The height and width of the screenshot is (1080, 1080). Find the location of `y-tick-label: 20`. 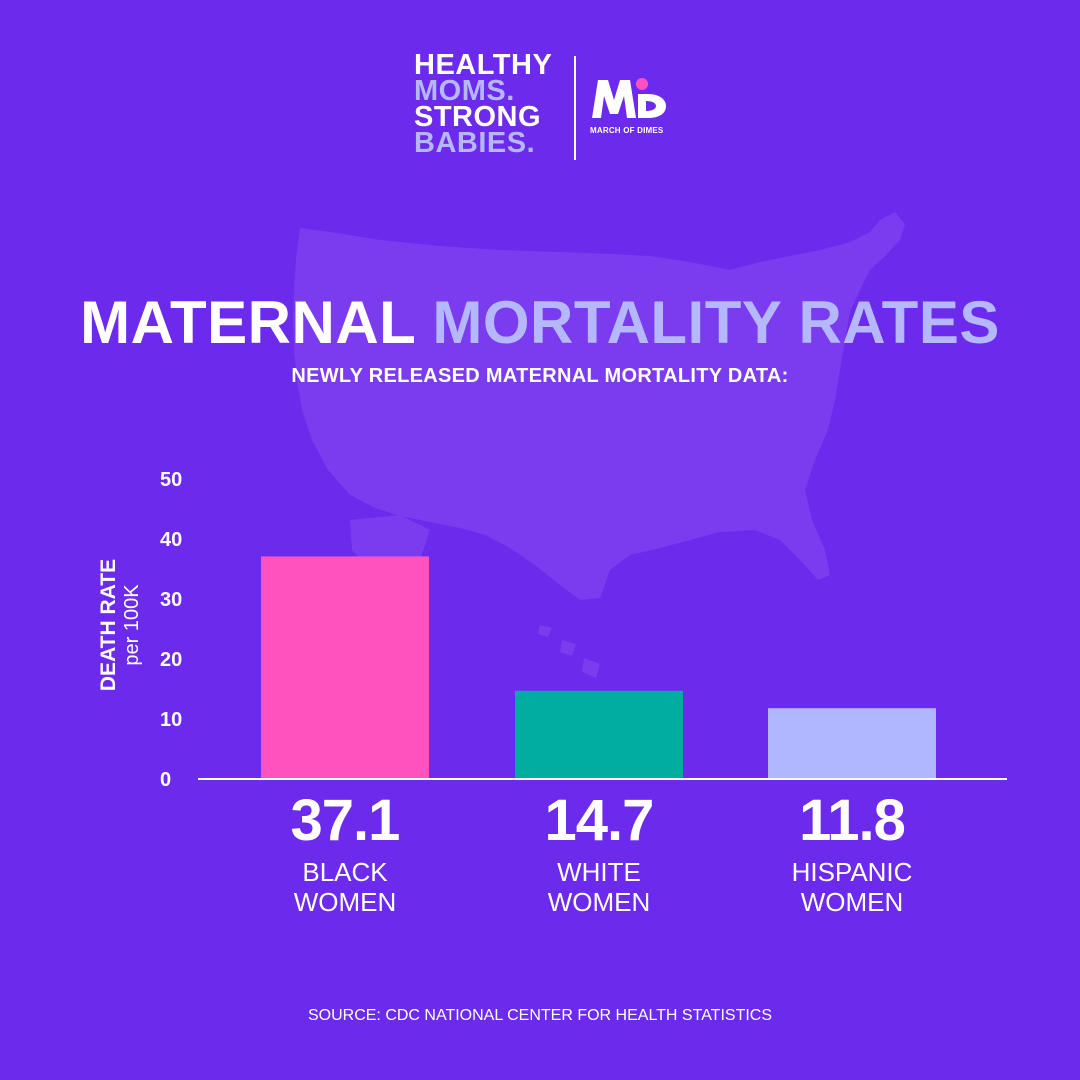

y-tick-label: 20 is located at coordinates (171, 660).